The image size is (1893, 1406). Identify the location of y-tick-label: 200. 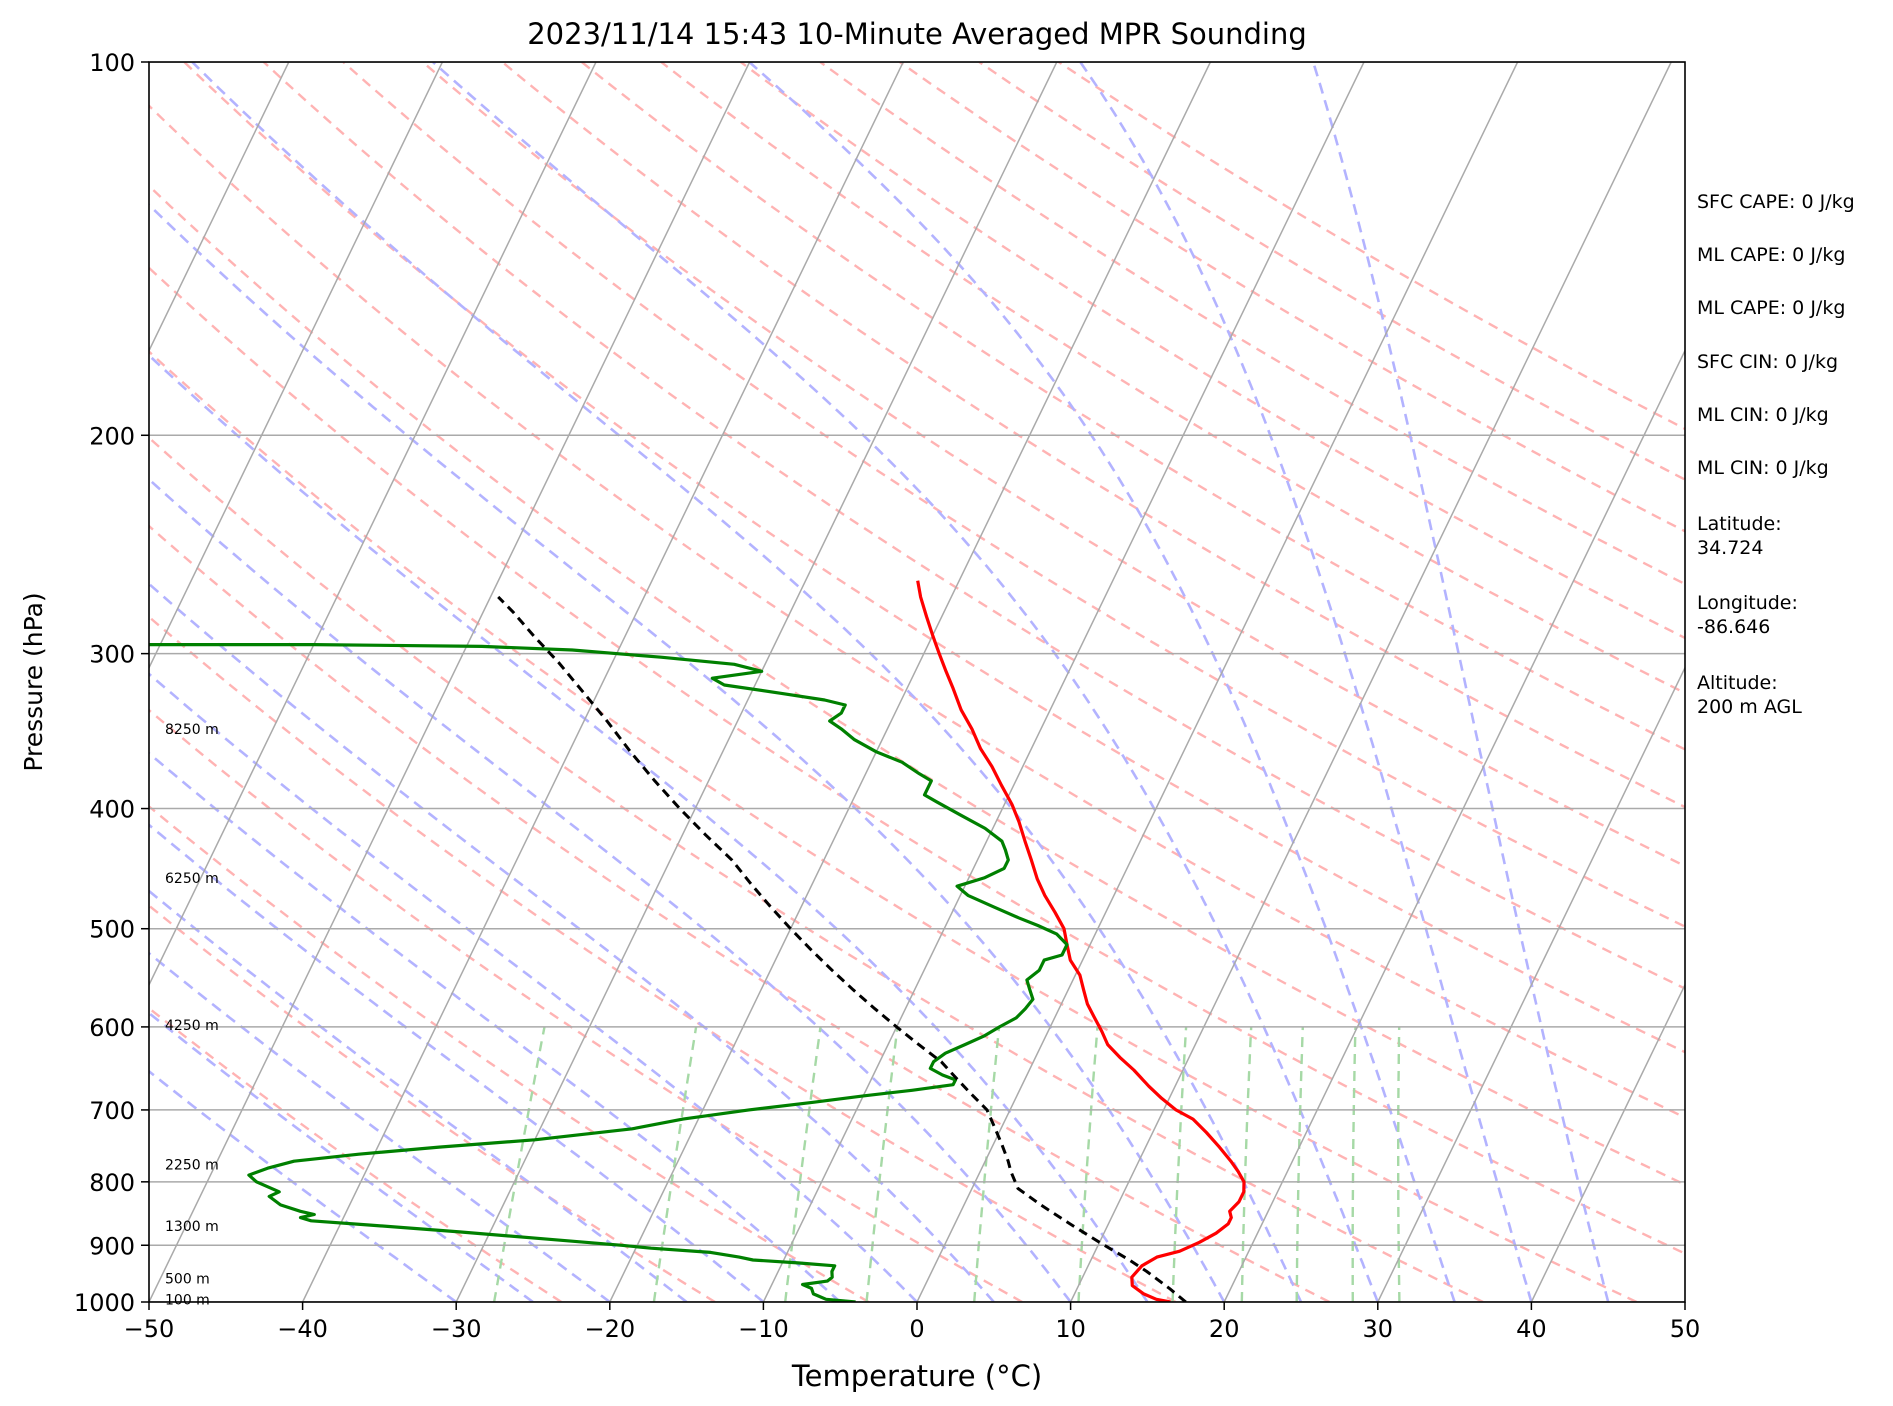
(112, 436).